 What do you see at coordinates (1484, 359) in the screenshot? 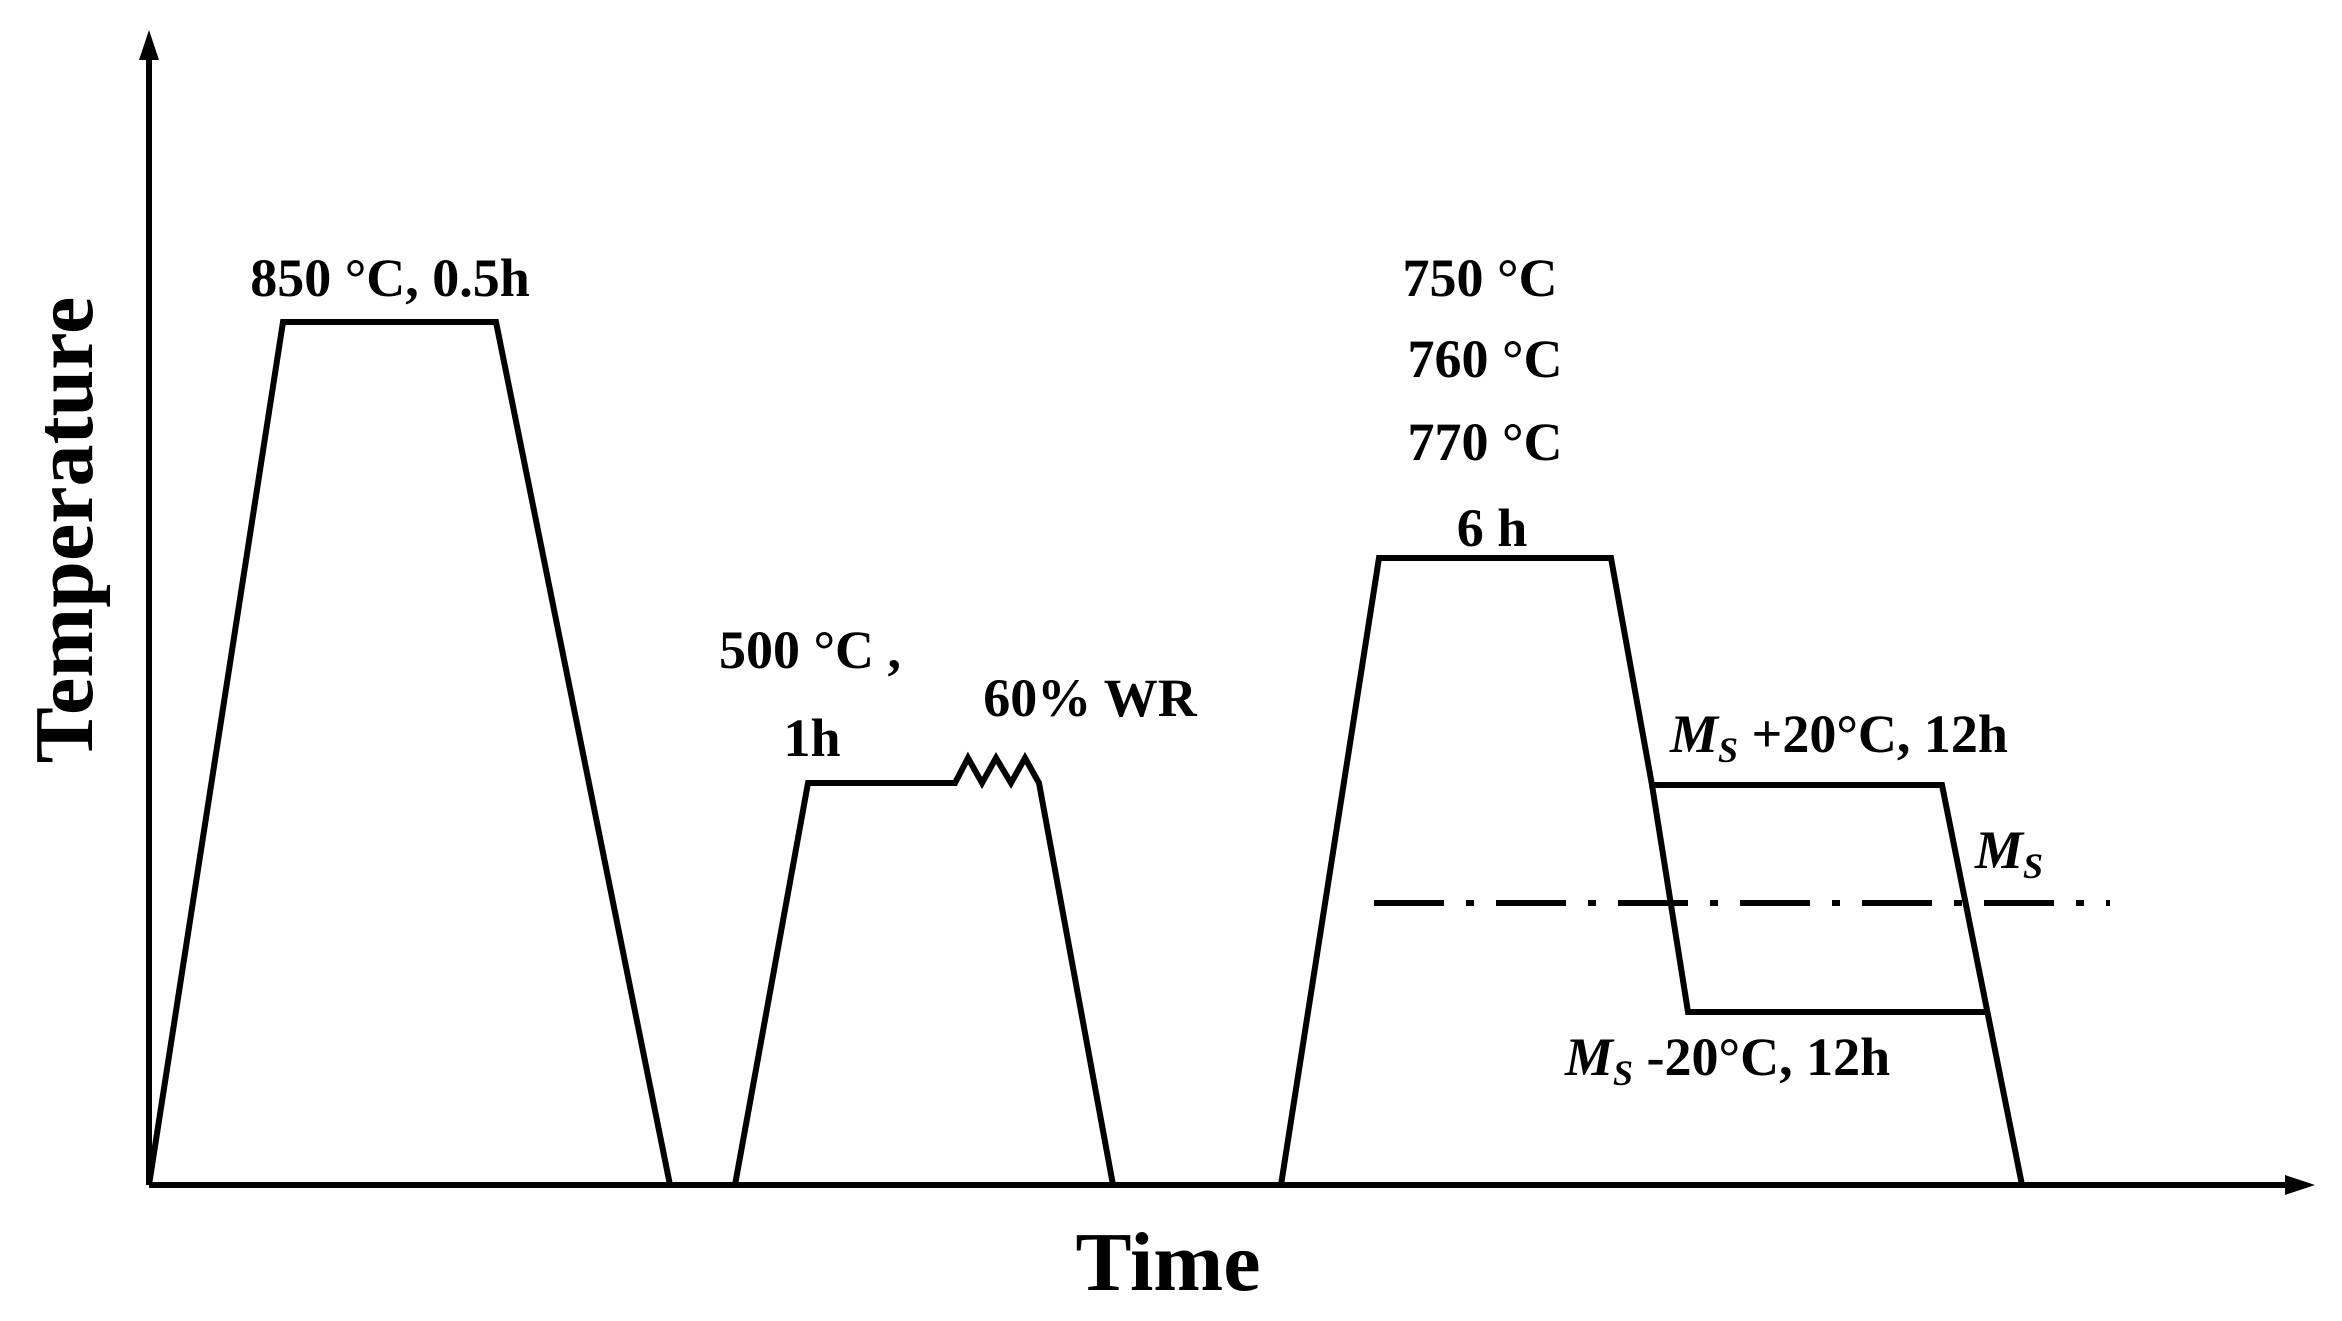
I see `intercritical-temp-2: 760 °C` at bounding box center [1484, 359].